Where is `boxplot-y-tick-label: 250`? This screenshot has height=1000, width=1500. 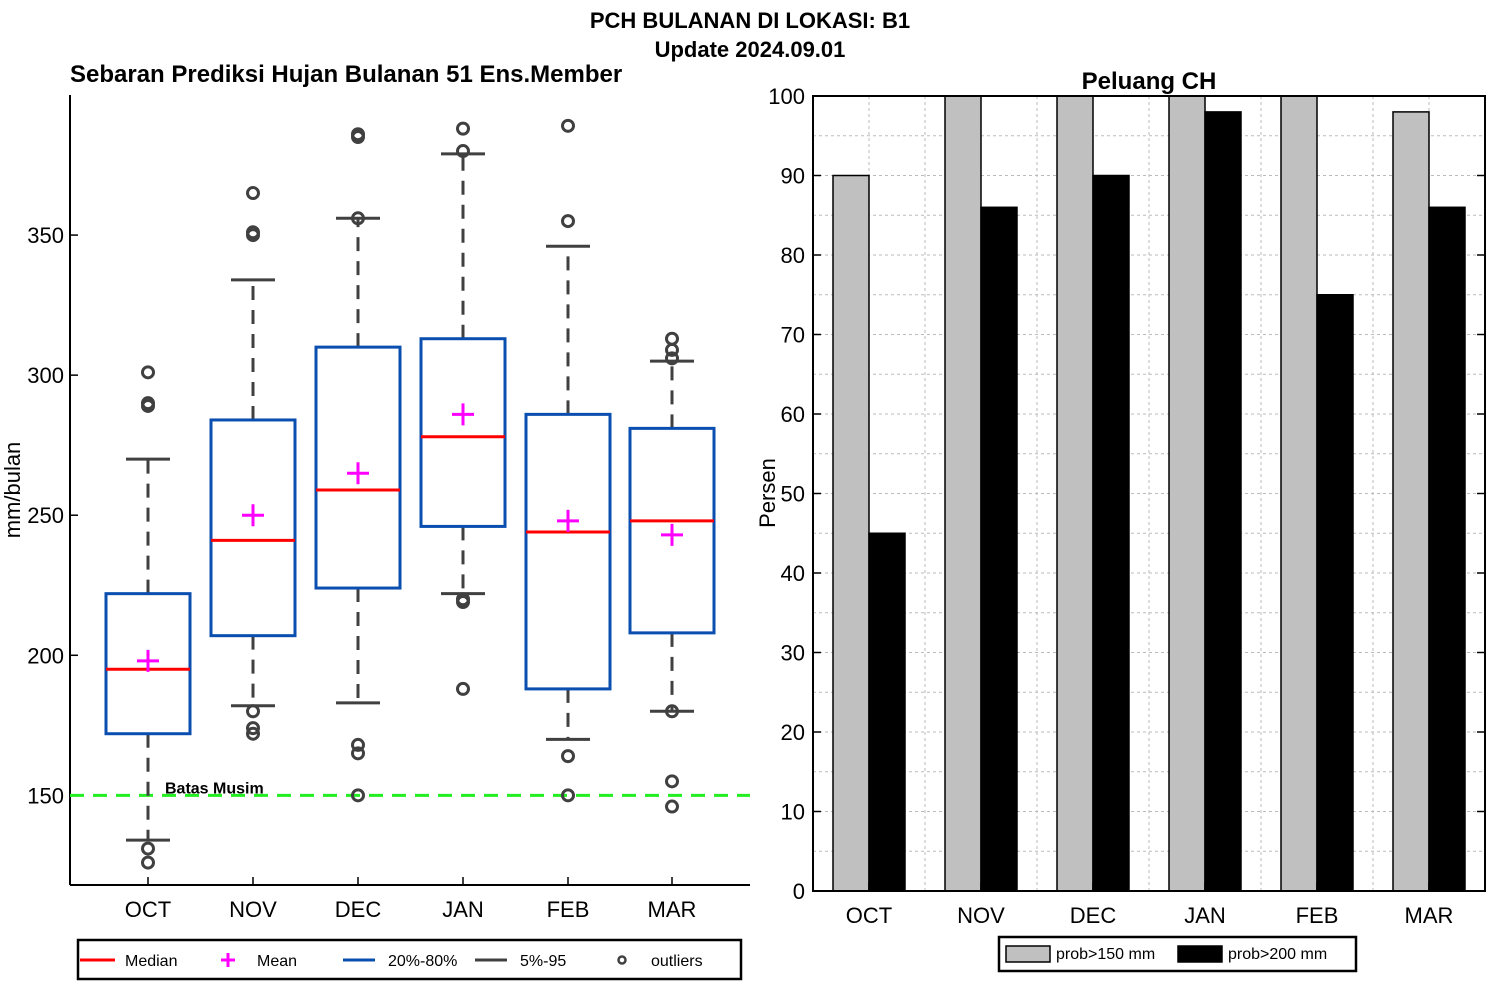
boxplot-y-tick-label: 250 is located at coordinates (45, 515).